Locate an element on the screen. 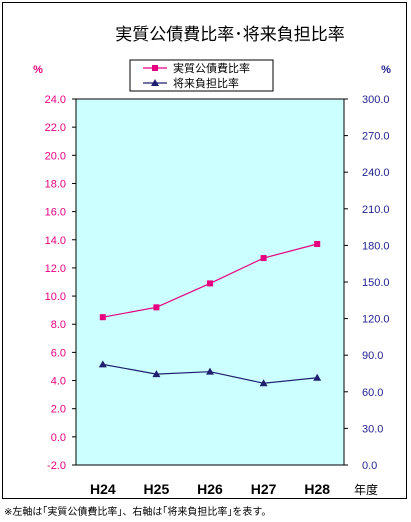  left-tick-label: 12.0 is located at coordinates (55, 269).